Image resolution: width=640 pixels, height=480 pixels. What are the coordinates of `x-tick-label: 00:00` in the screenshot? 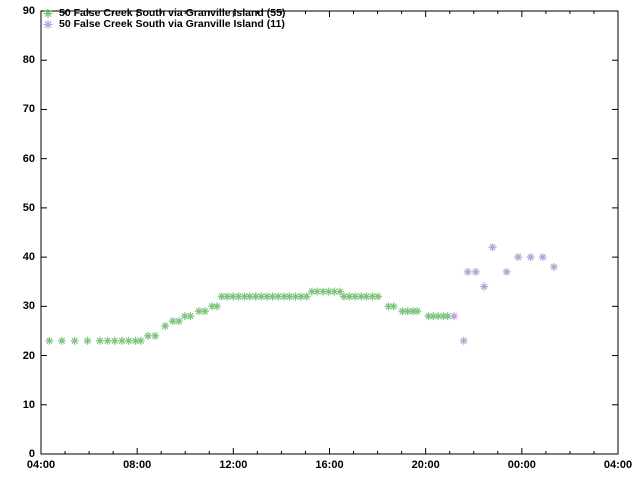 It's located at (521, 465).